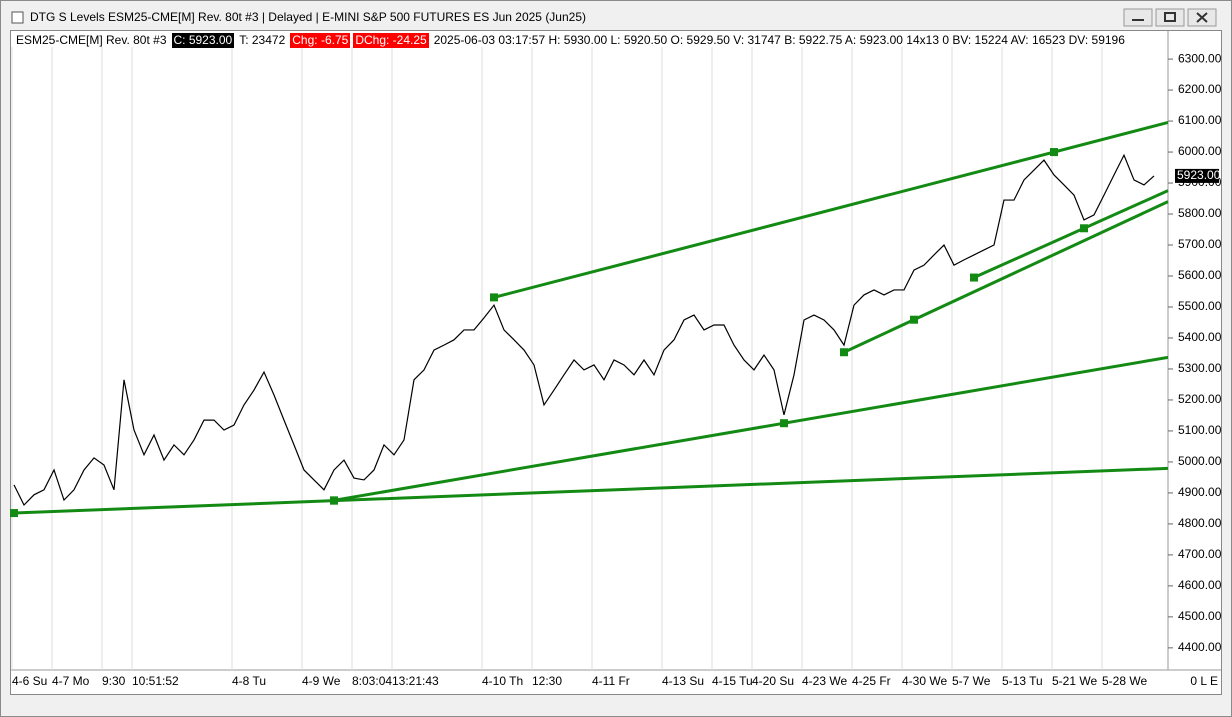 The height and width of the screenshot is (717, 1232). Describe the element at coordinates (91, 40) in the screenshot. I see `symbol: ESM25-CME[M] Rev. 80t #3` at that location.